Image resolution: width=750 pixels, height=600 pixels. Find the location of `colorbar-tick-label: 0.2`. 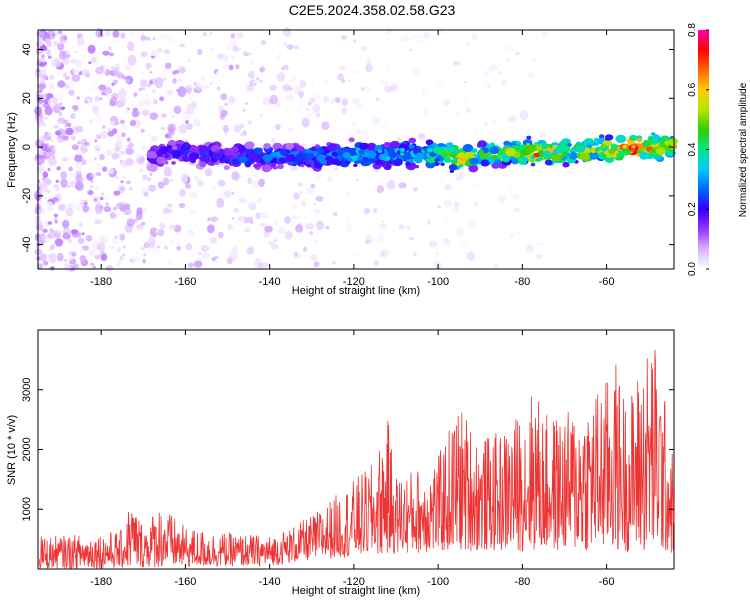

colorbar-tick-label: 0.2 is located at coordinates (692, 209).